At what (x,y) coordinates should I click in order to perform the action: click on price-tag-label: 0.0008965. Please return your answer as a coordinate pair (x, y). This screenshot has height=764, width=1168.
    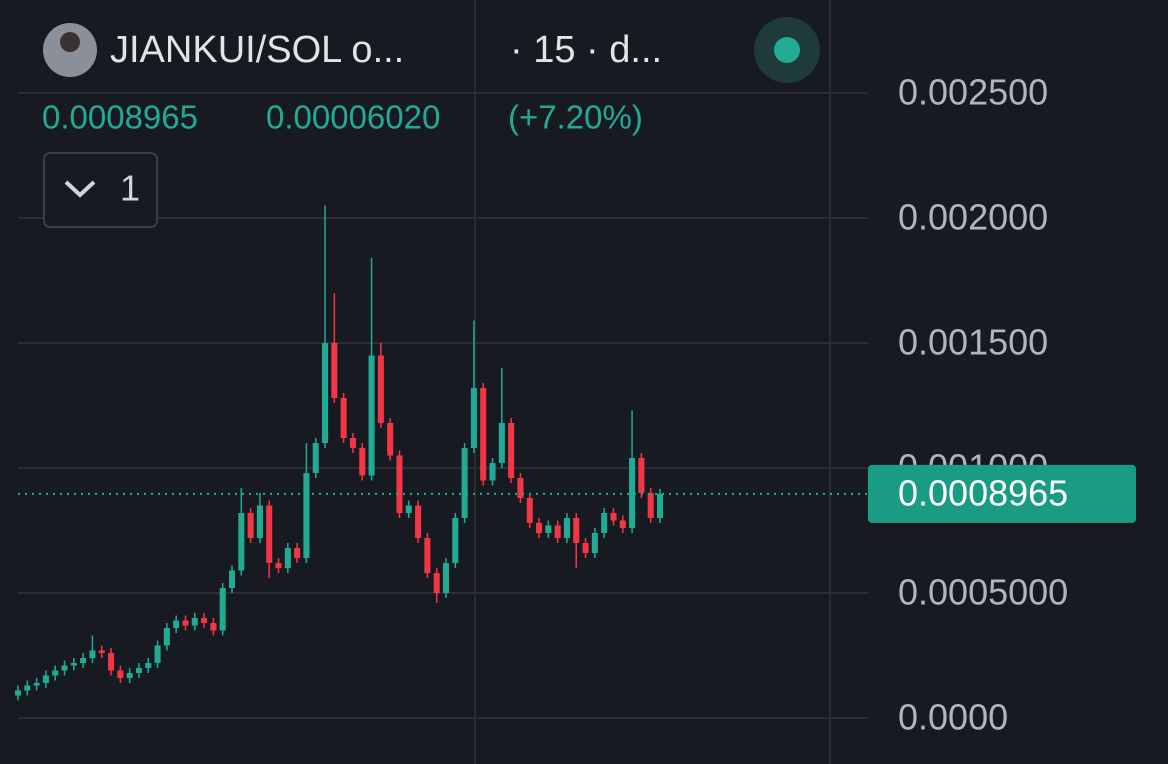
    Looking at the image, I should click on (983, 492).